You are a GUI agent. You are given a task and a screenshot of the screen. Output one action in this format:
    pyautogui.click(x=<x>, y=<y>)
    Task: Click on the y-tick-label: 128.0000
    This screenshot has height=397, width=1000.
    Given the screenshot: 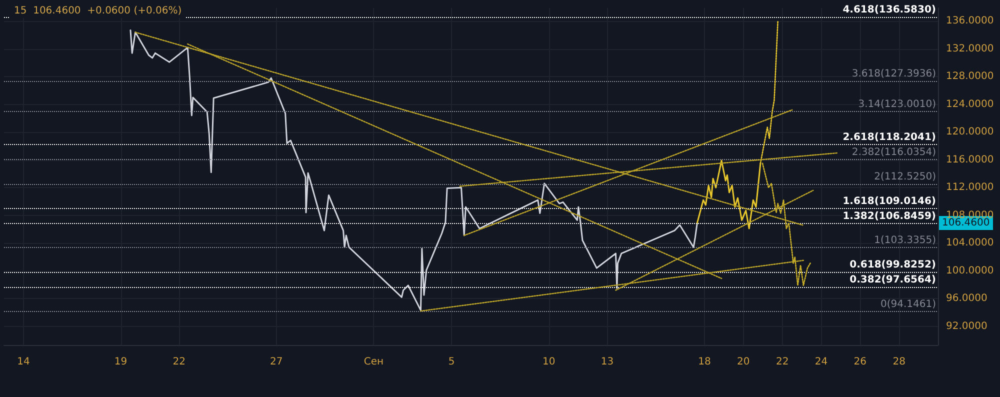 What is the action you would take?
    pyautogui.click(x=970, y=76)
    